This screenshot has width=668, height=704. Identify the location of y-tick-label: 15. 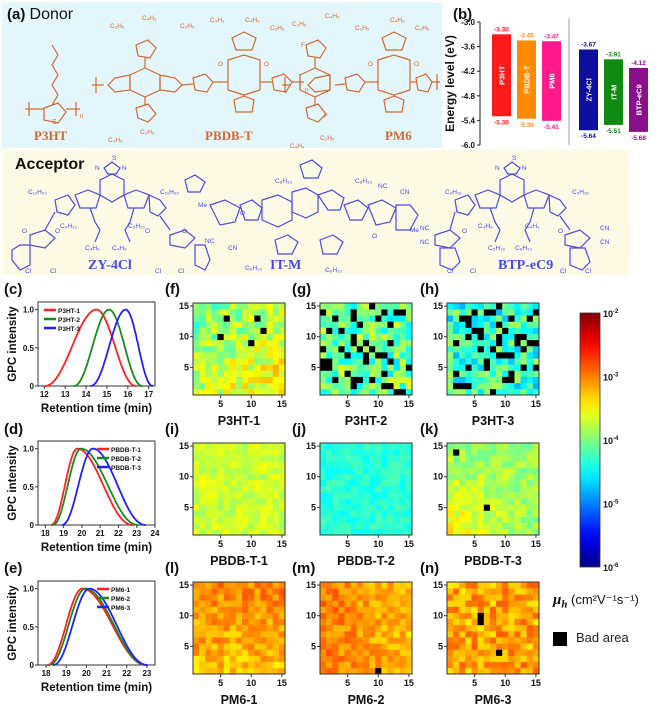
(438, 585).